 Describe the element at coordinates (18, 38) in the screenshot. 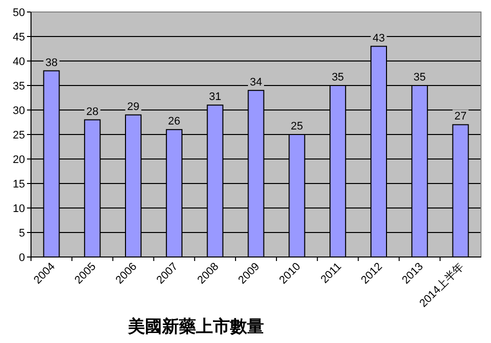

I see `y-tick-label: 45` at that location.